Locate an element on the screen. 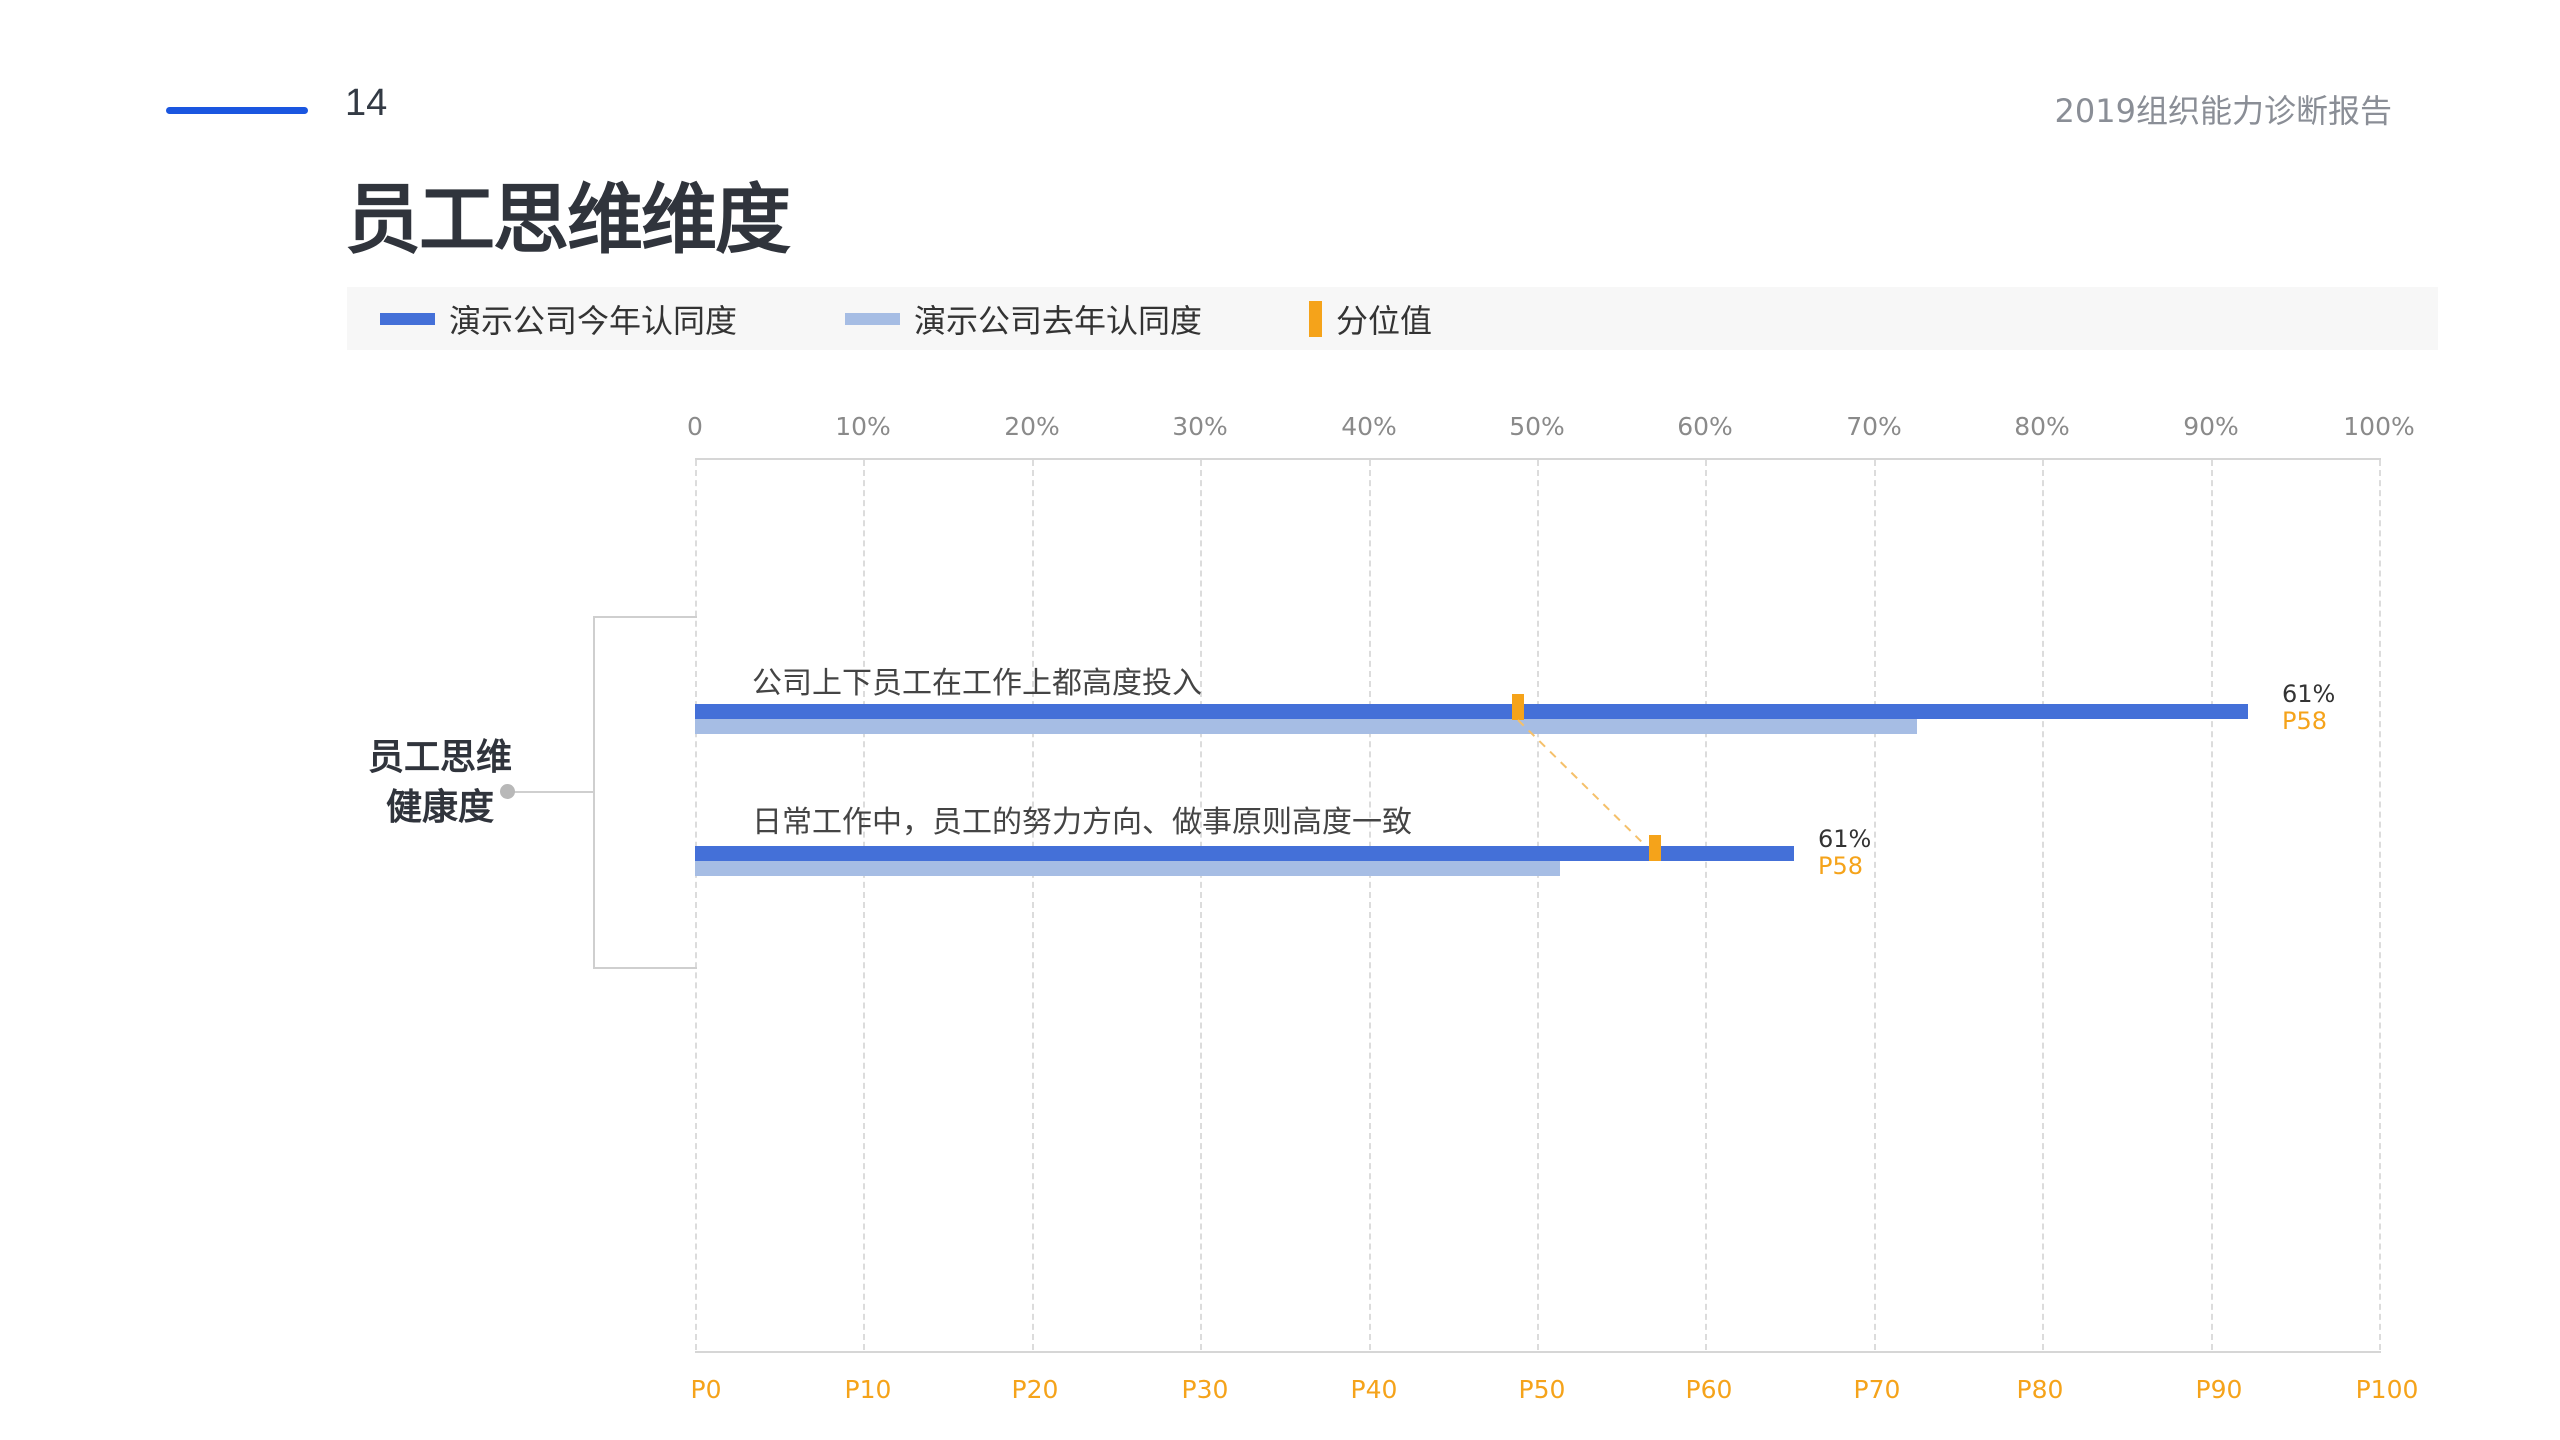  bottom-tick: P0 is located at coordinates (706, 1389).